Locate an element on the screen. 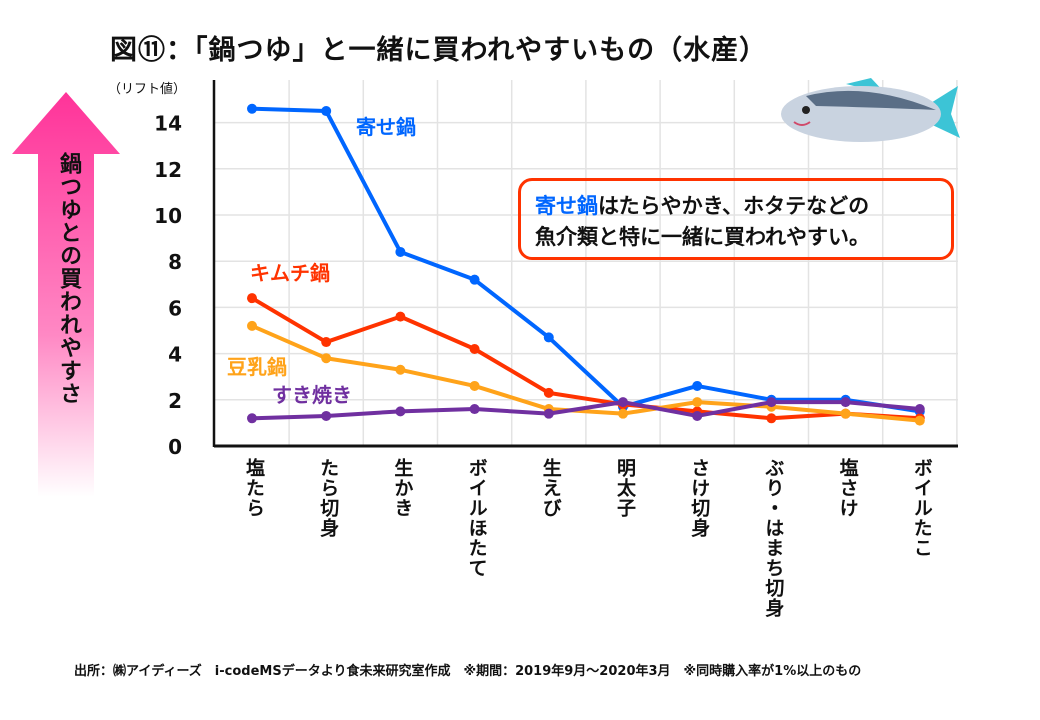 This screenshot has height=720, width=1040. x-tick-label: ぶり・はまち切身 is located at coordinates (773, 538).